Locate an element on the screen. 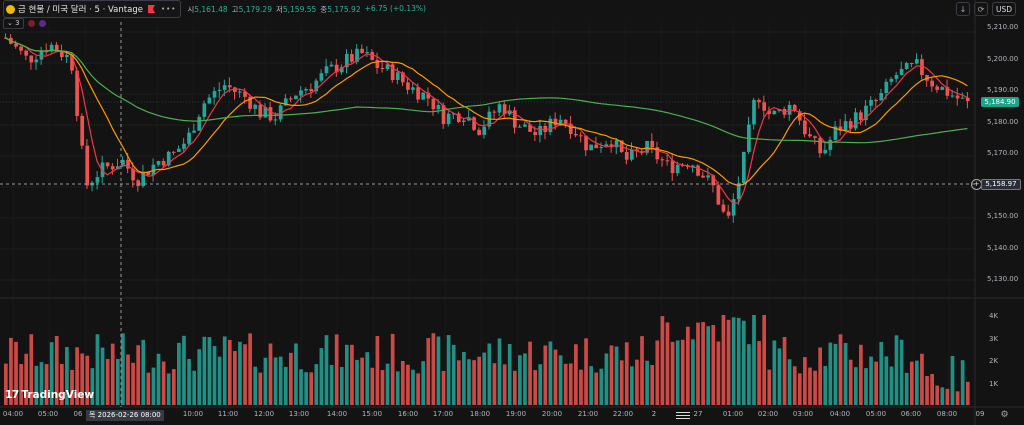 This screenshot has width=1024, height=425. more-icon: ••• is located at coordinates (168, 9).